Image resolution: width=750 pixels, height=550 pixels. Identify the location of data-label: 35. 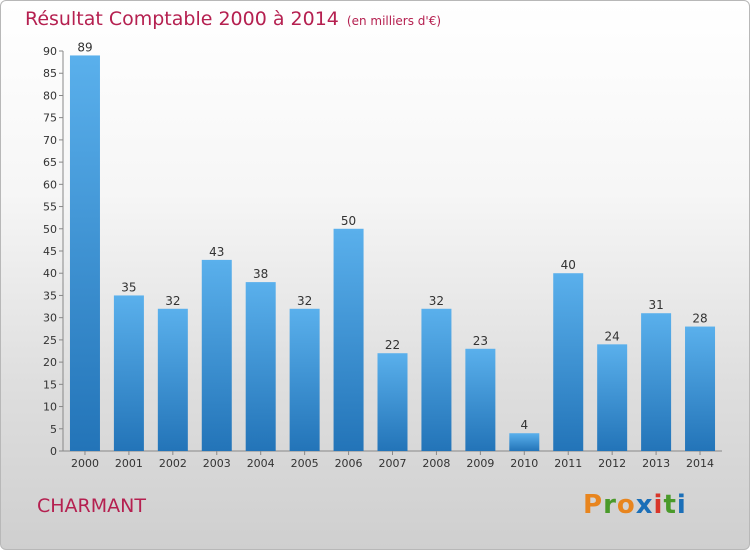
(128, 287).